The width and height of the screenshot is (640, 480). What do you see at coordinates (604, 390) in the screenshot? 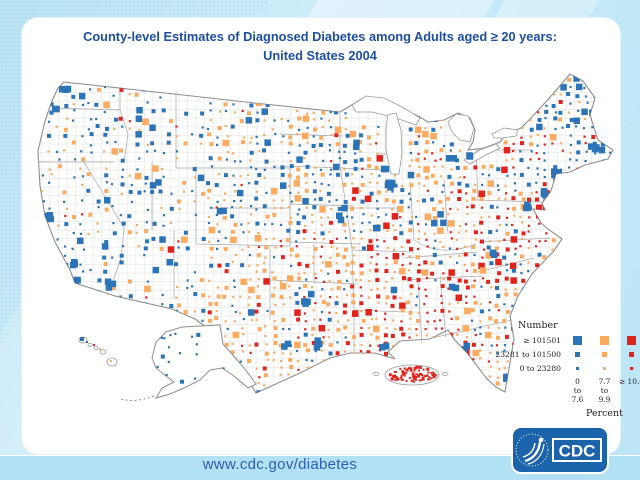
I see `legend-percent-col-orange: 7.7 to 9.9` at bounding box center [604, 390].